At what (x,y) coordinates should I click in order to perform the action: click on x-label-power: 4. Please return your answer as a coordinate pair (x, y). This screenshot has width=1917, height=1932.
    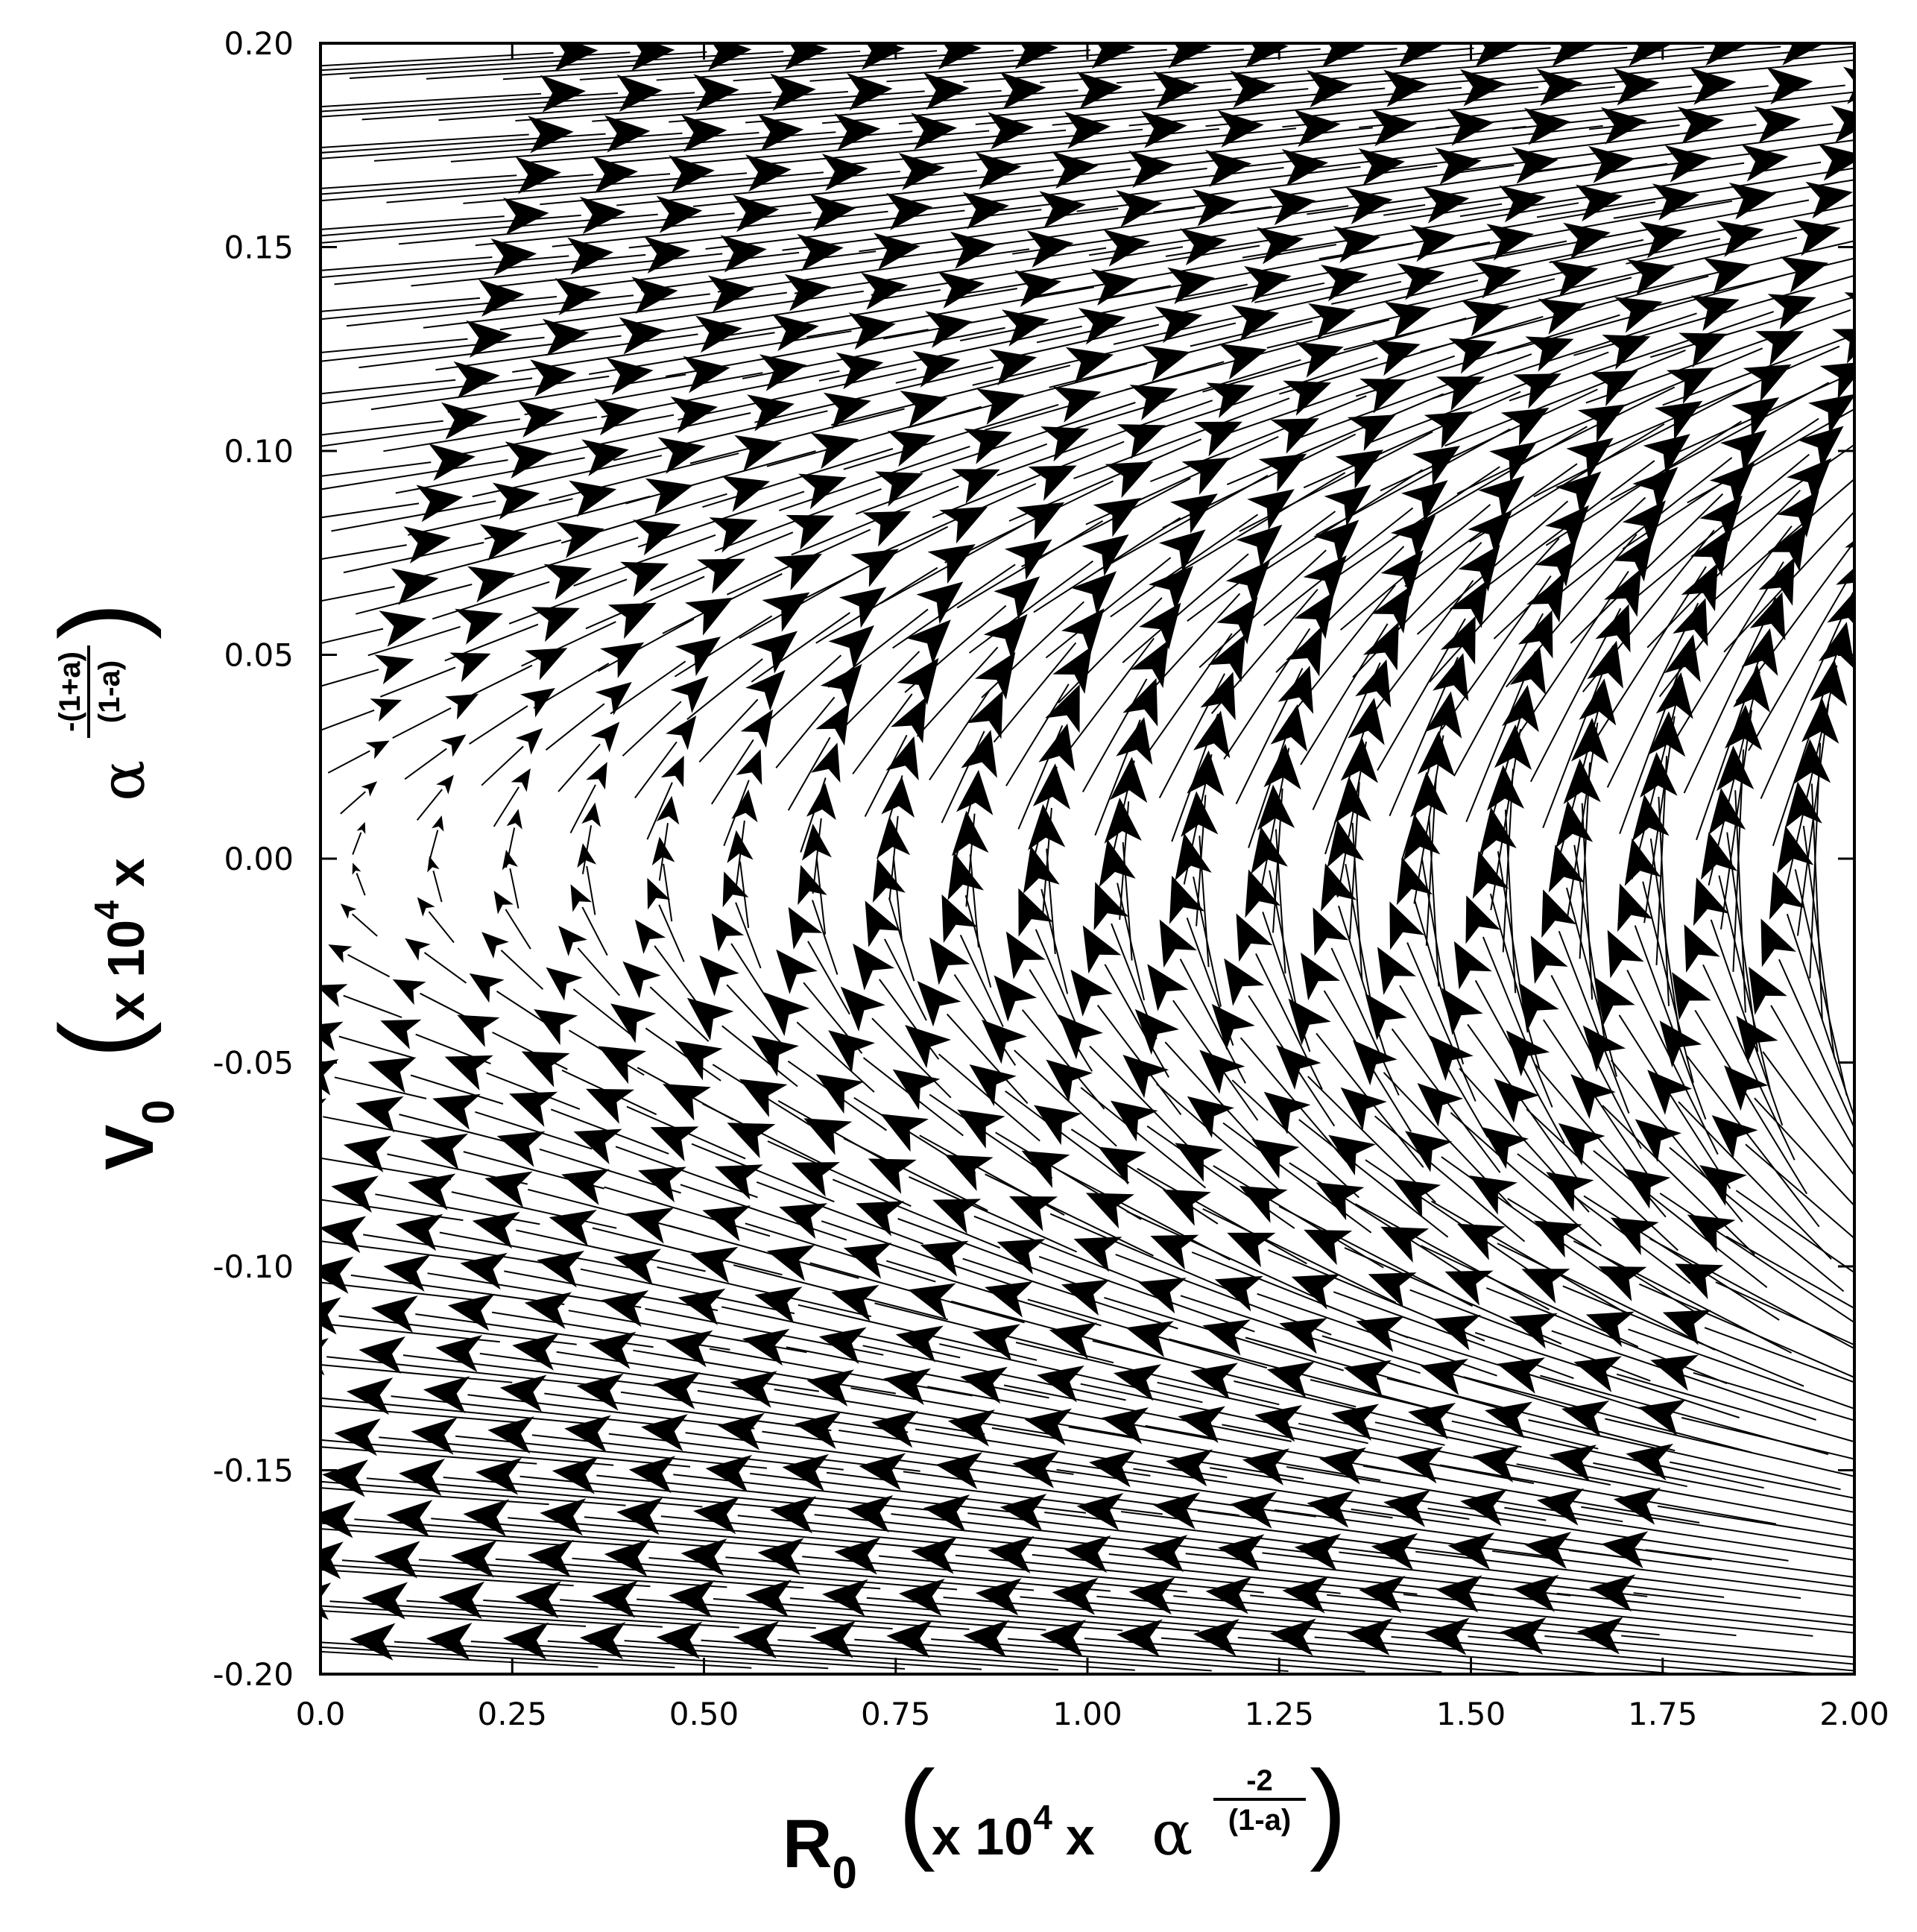
    Looking at the image, I should click on (1042, 1817).